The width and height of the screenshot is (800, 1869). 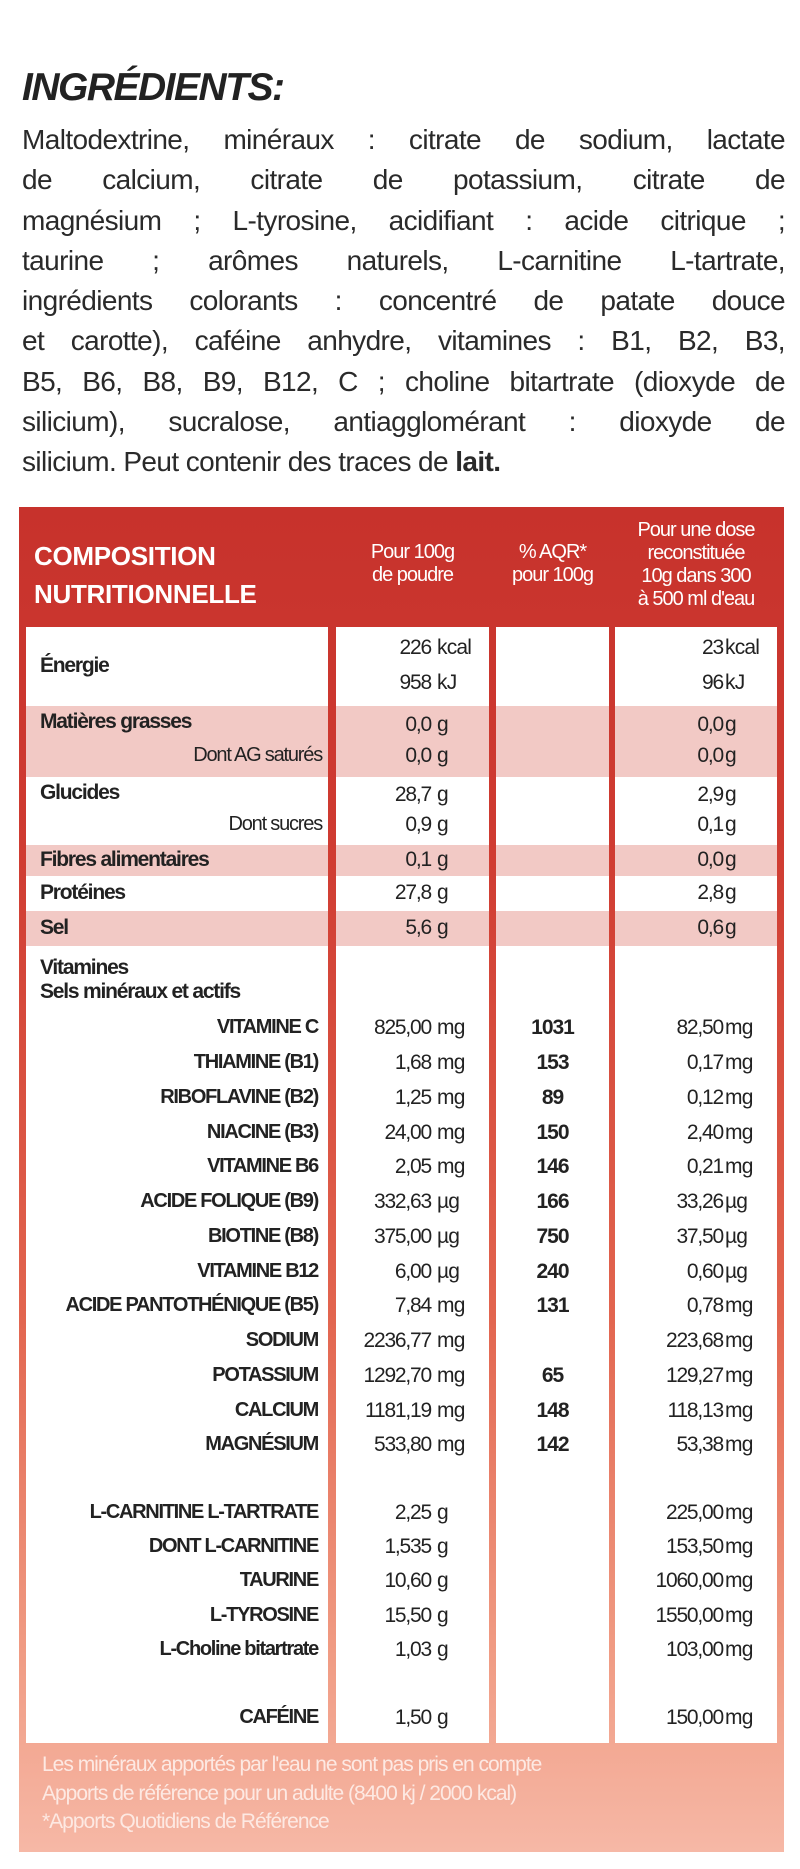 I want to click on table-cell: 825,00 mg, so click(x=412, y=1029).